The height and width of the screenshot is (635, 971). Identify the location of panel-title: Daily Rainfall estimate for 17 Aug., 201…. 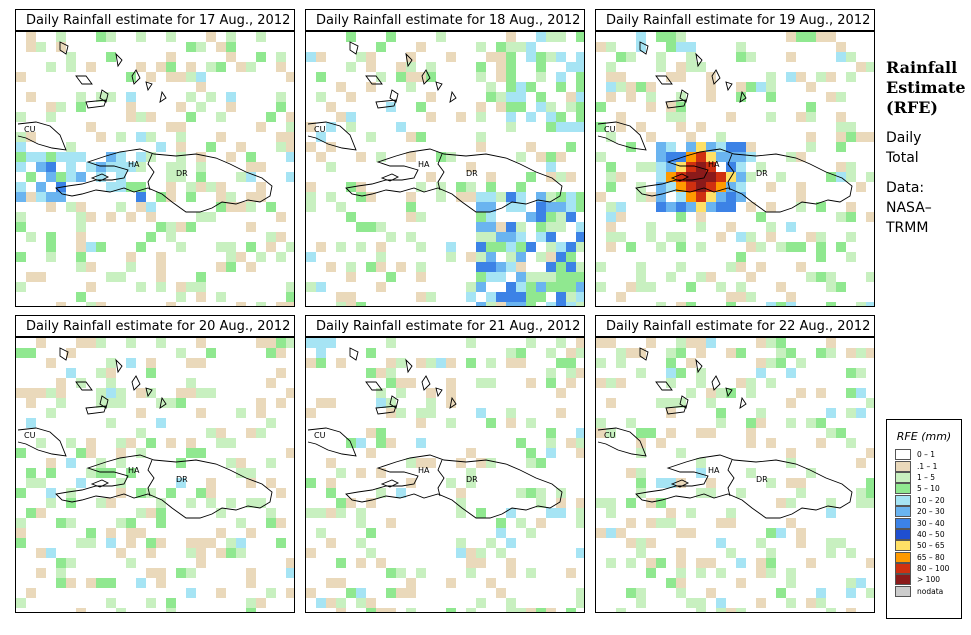
(155, 20).